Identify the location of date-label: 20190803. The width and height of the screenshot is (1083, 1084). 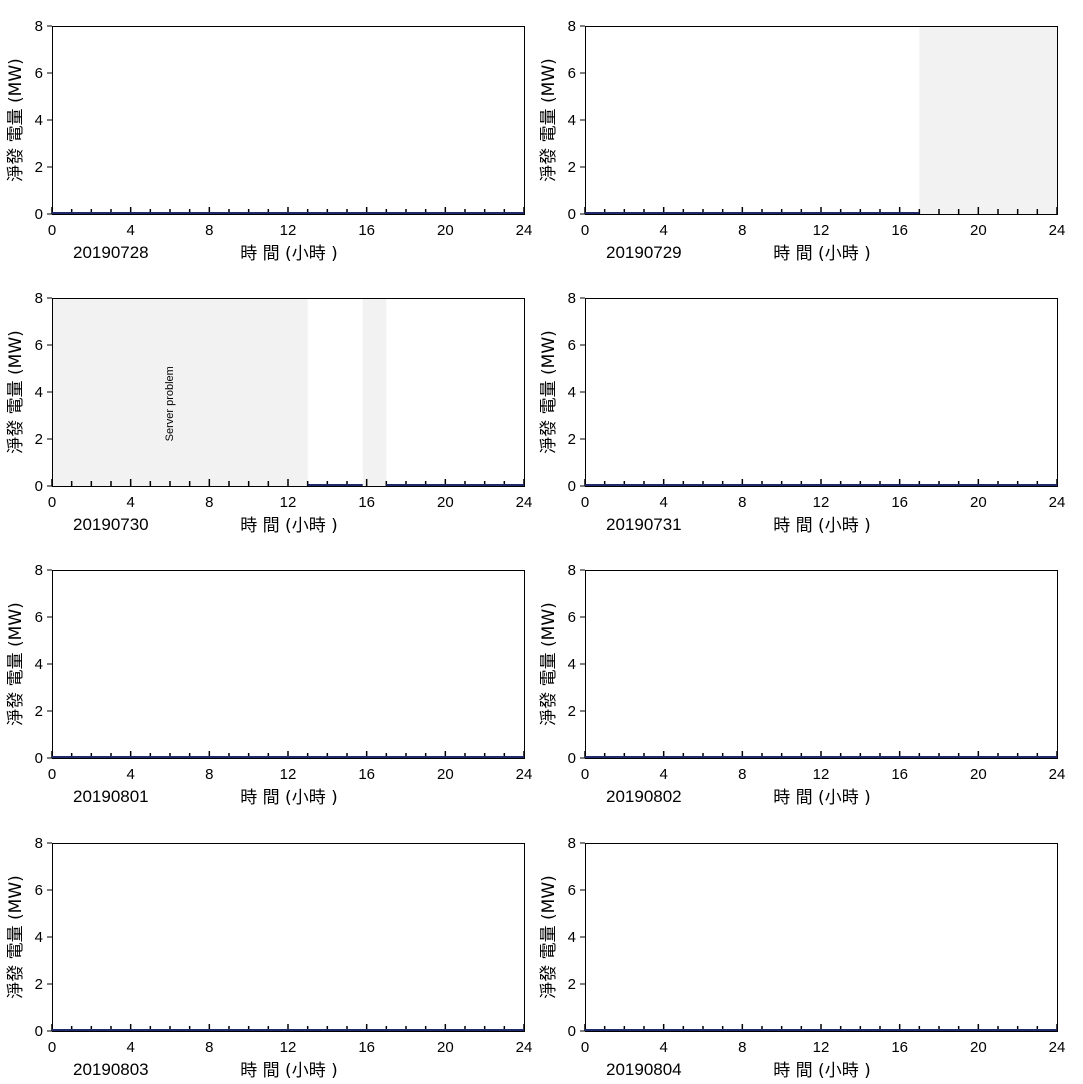
(111, 1069).